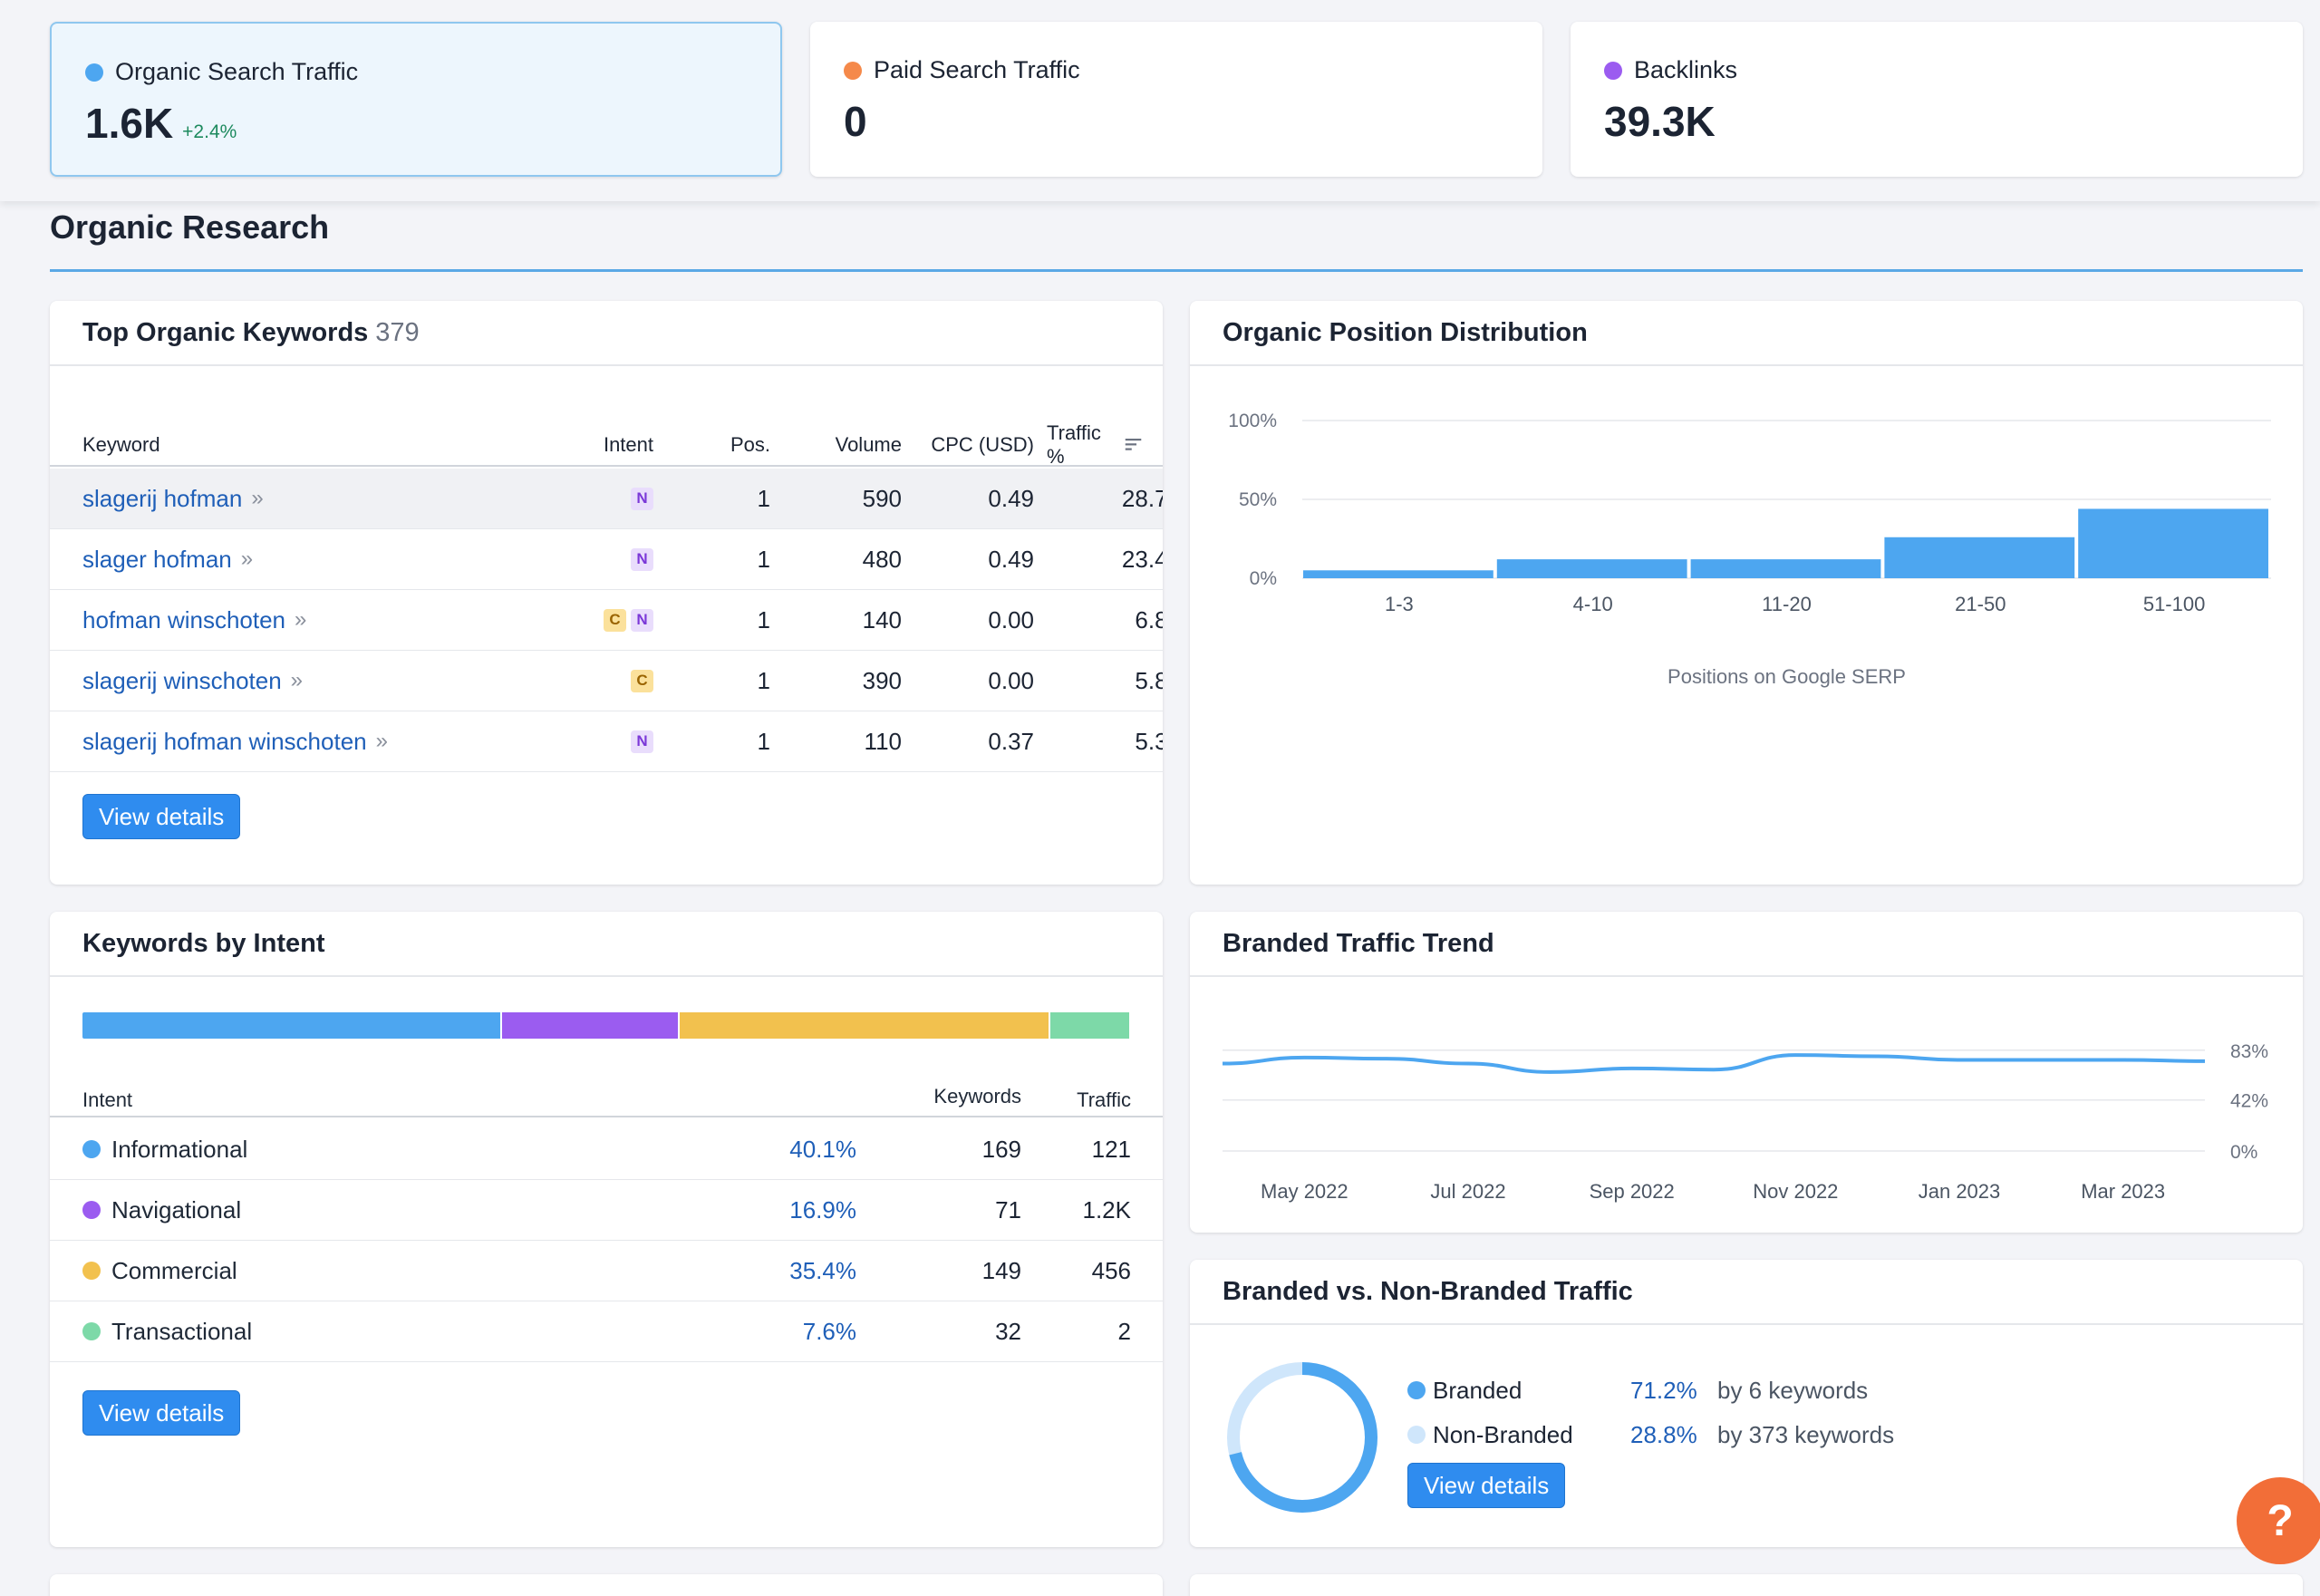  Describe the element at coordinates (1937, 99) in the screenshot. I see `metric-backlinks: Backlinks 39.3K` at that location.